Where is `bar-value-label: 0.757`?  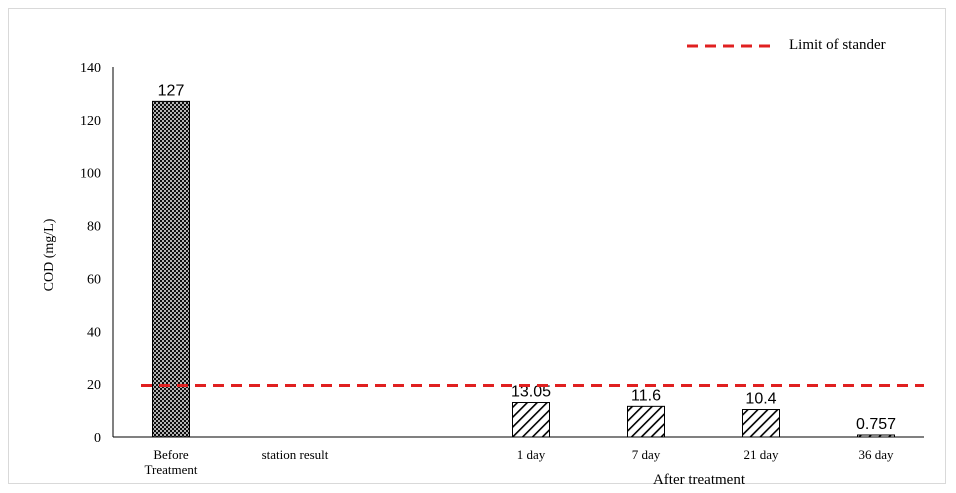
bar-value-label: 0.757 is located at coordinates (876, 424).